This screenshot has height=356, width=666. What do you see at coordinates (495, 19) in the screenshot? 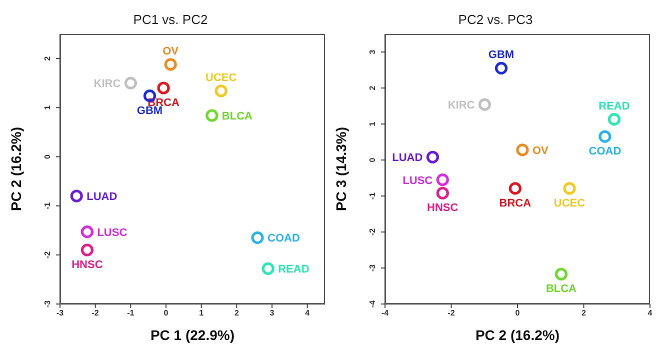
I see `chart-title: PC2 vs. PC3` at bounding box center [495, 19].